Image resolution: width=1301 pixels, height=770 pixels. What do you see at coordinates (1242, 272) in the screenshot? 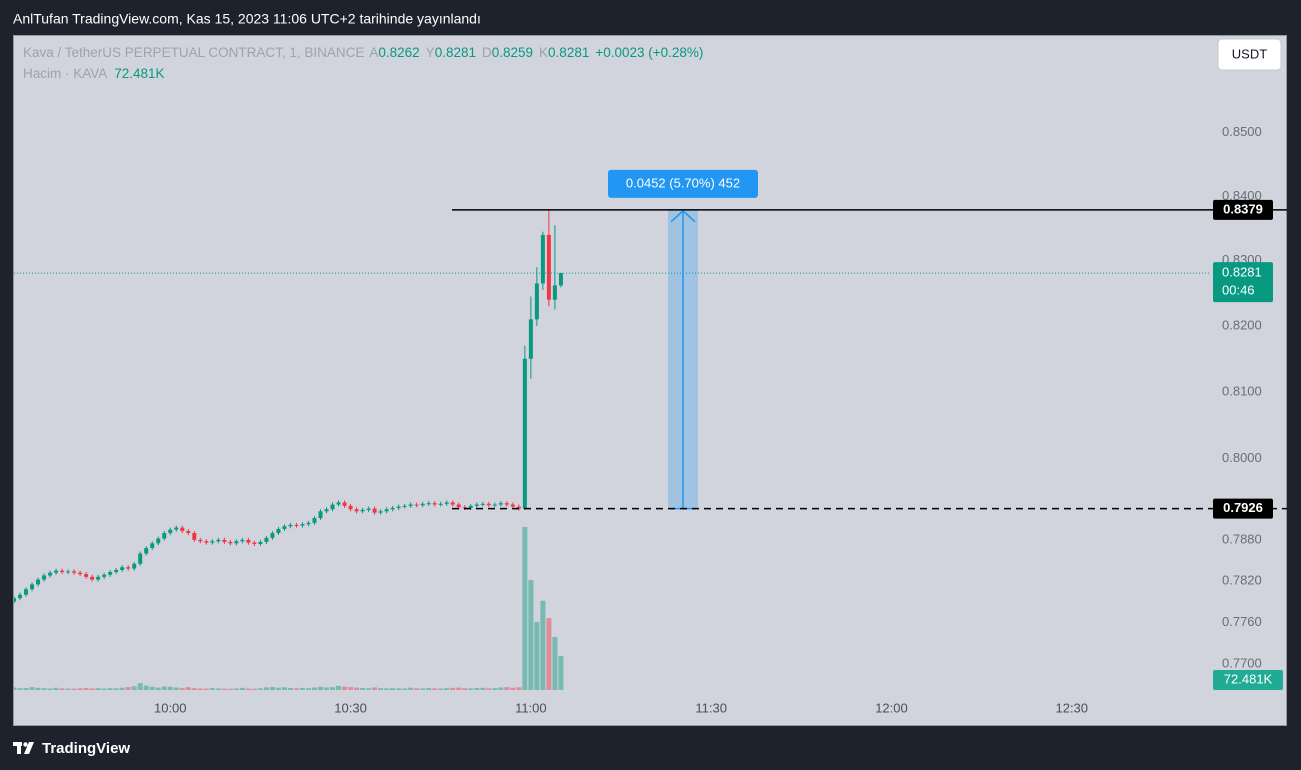
I see `last-price-label: 0.8281` at bounding box center [1242, 272].